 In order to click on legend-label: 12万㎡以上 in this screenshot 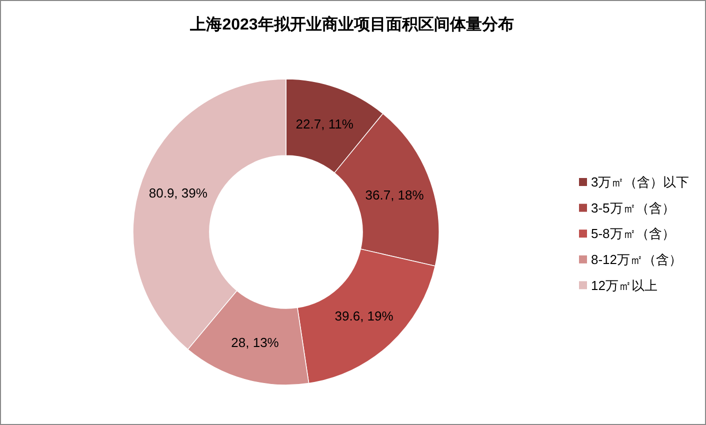, I will do `click(624, 285)`.